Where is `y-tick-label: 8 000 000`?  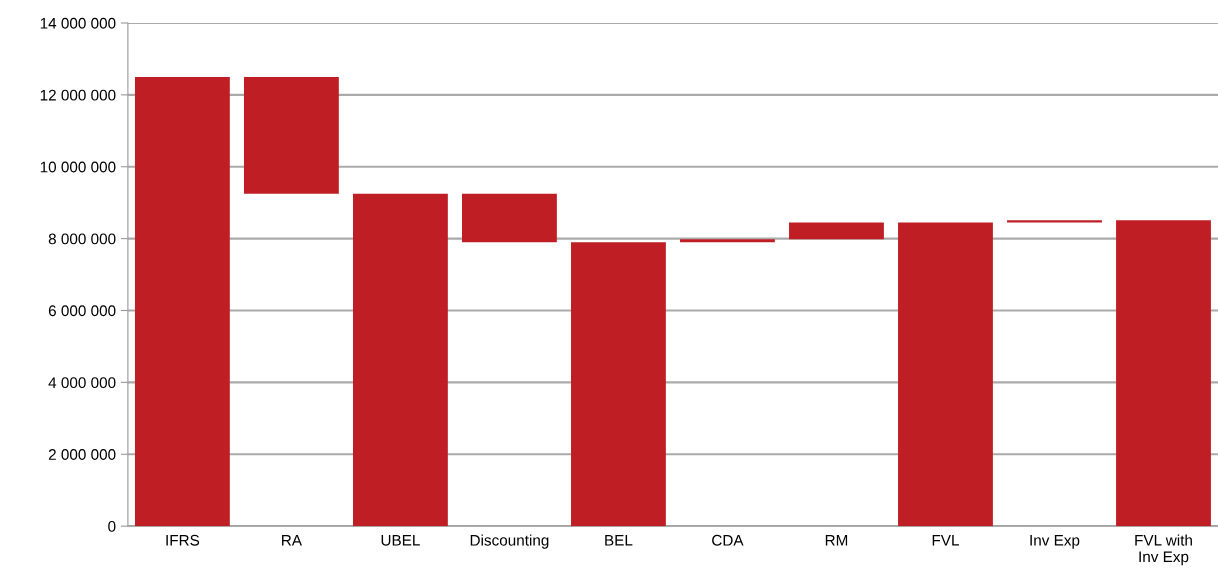 y-tick-label: 8 000 000 is located at coordinates (82, 239).